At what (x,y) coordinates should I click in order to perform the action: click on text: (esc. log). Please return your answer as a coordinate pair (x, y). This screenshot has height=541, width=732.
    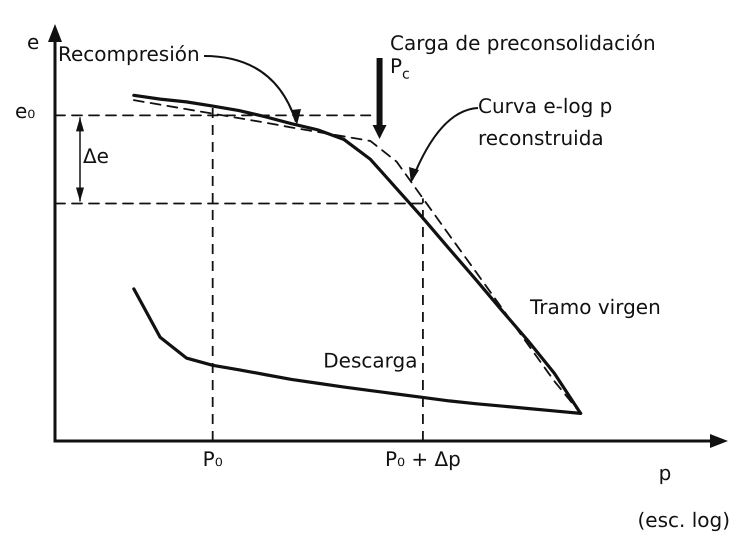
    Looking at the image, I should click on (683, 520).